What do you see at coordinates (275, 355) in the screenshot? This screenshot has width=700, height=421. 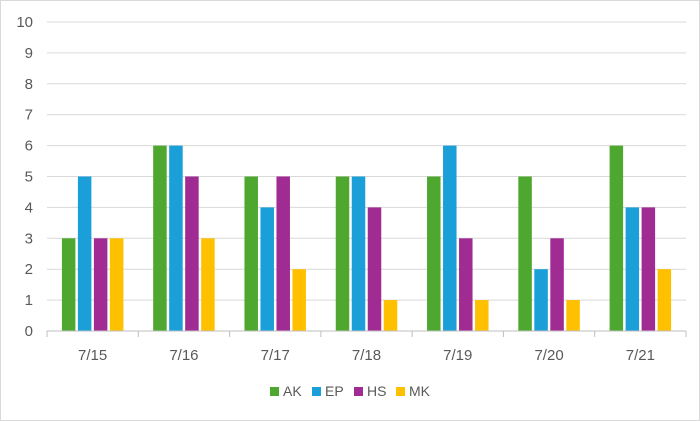 I see `x-tick-label: 7/17` at bounding box center [275, 355].